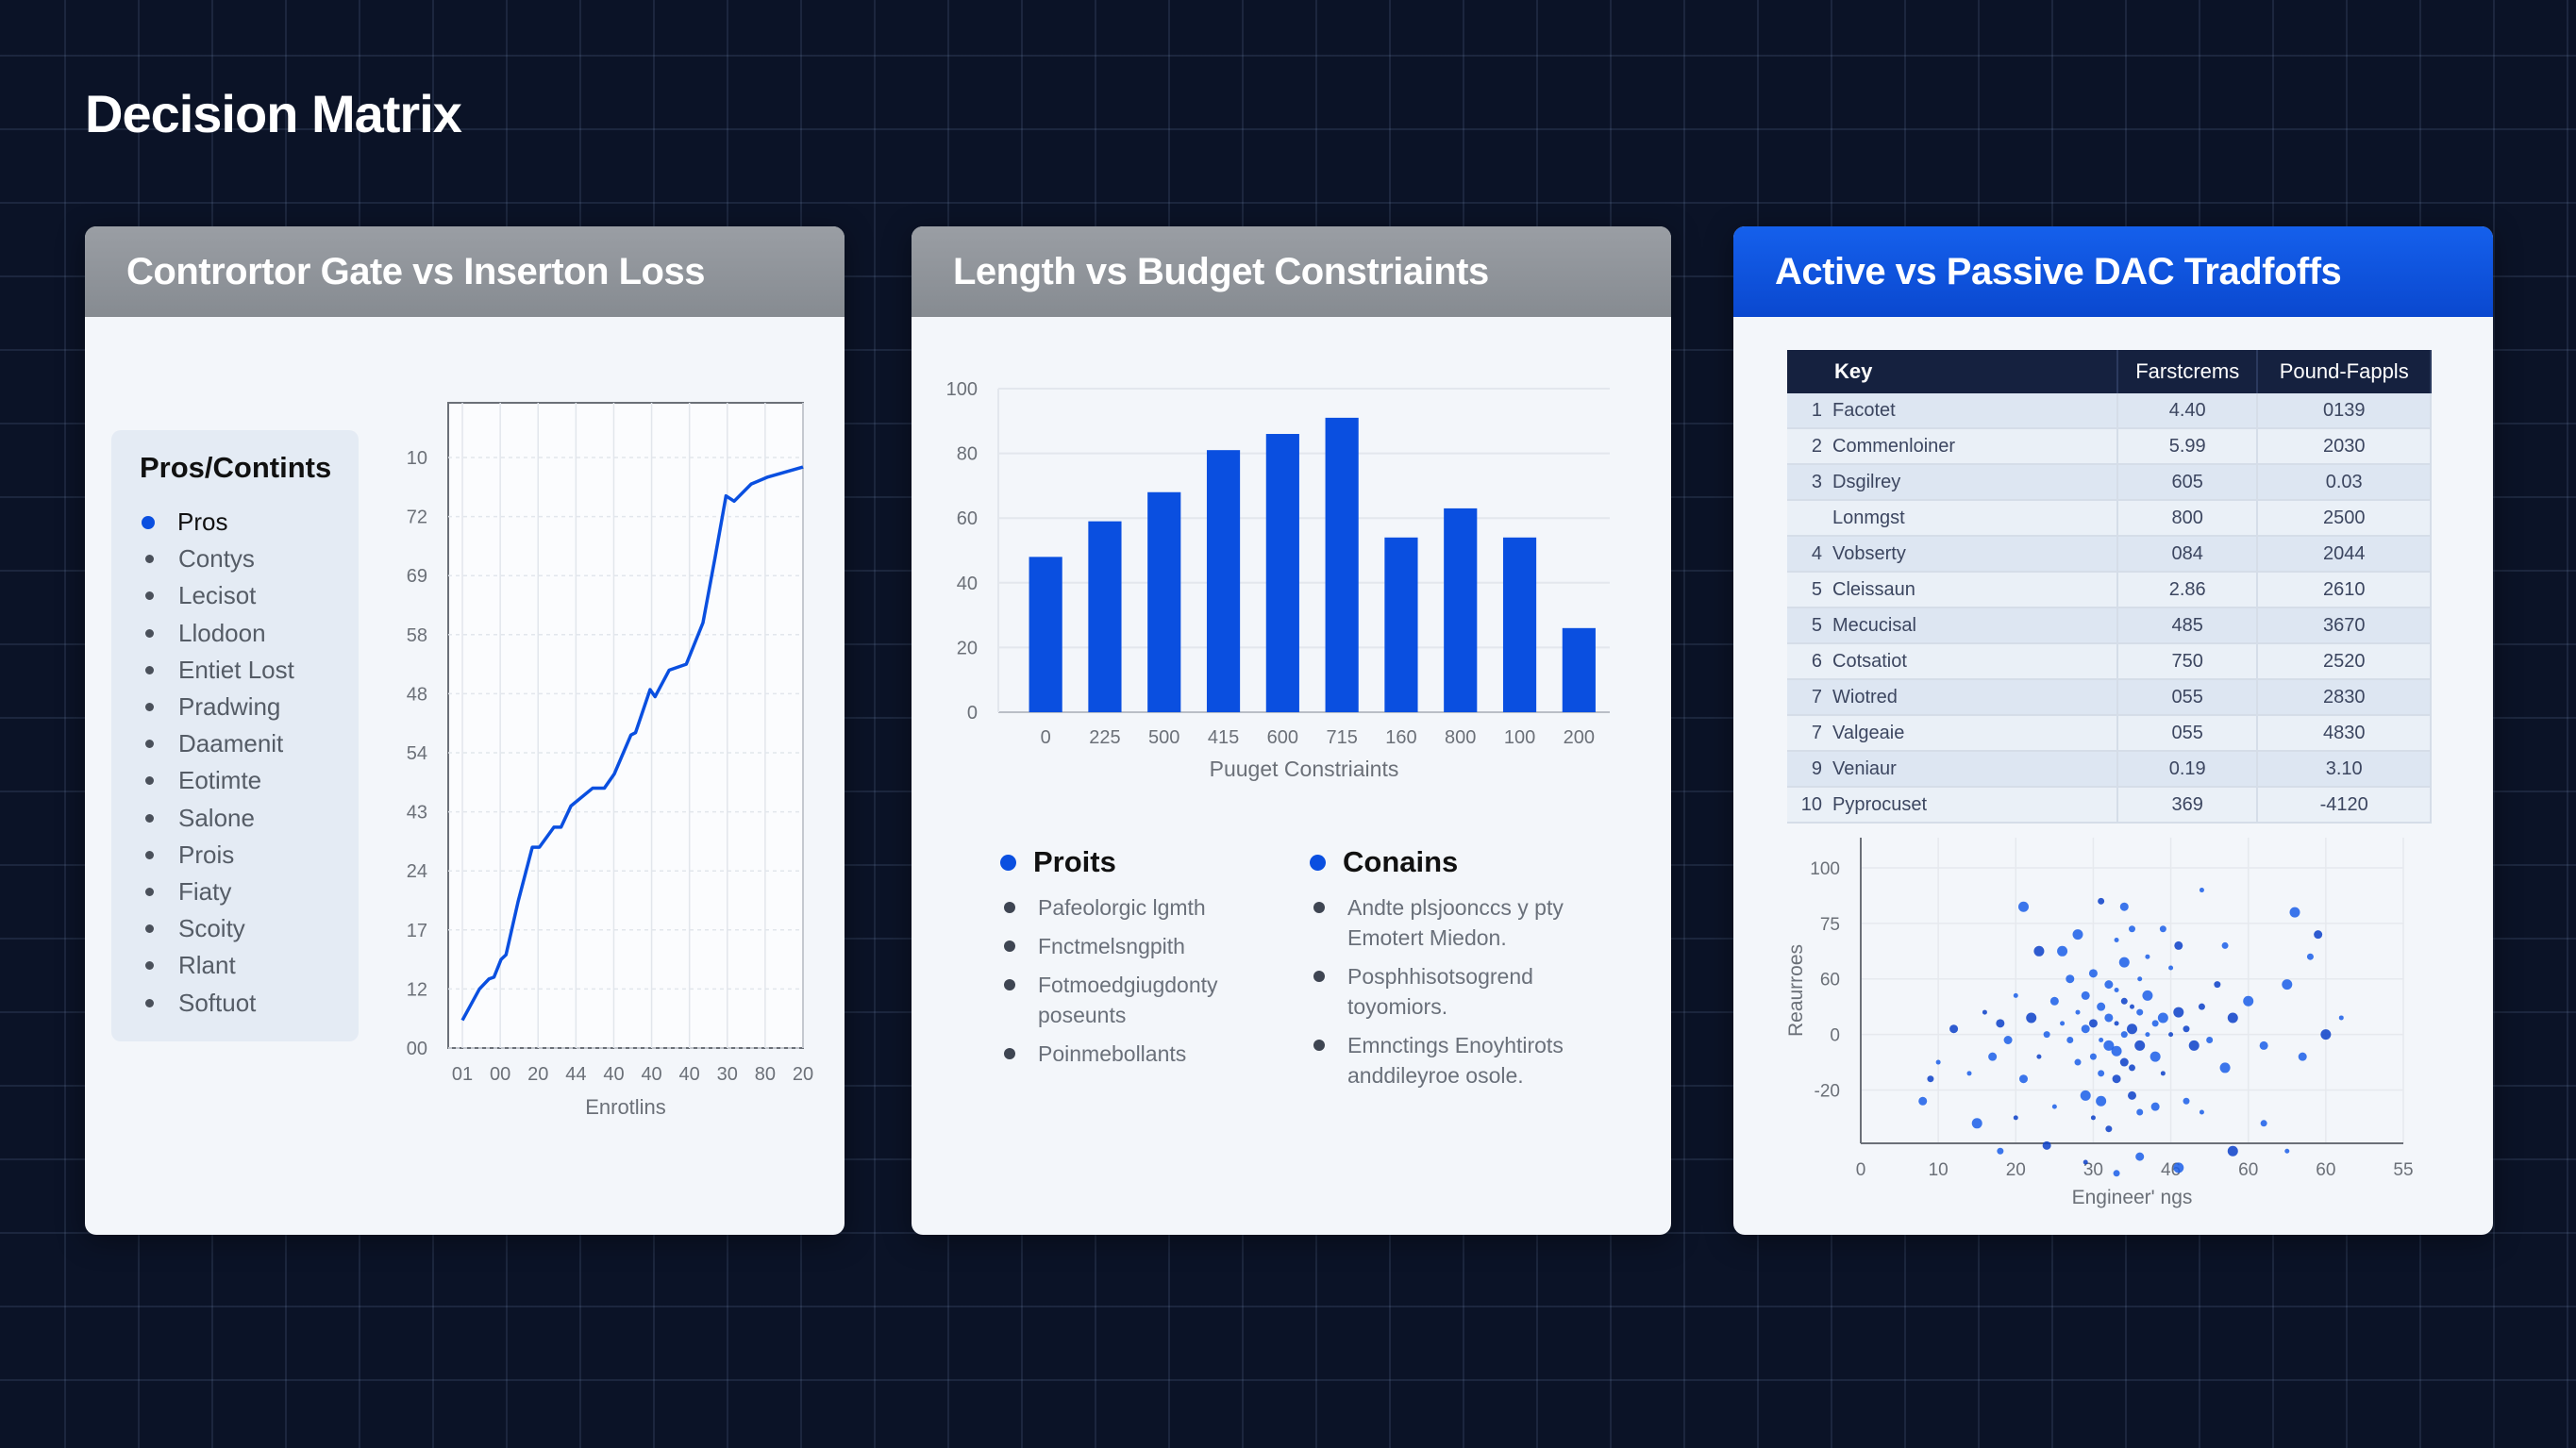 This screenshot has width=2576, height=1448. I want to click on x-tick-label: 30, so click(2093, 1170).